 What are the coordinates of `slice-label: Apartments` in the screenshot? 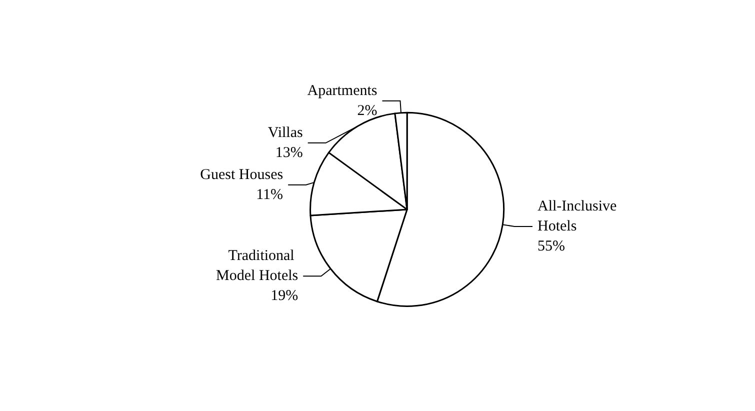 It's located at (342, 90).